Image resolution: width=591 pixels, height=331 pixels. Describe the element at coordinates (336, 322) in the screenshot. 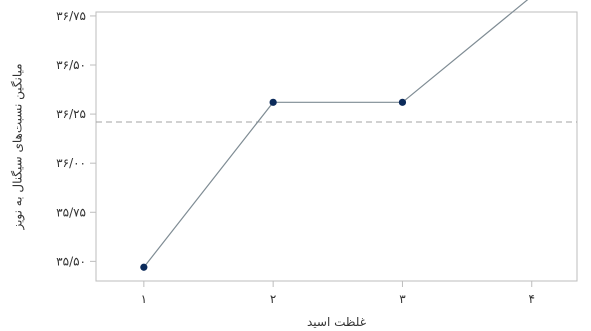

I see `x-axis-label: غلظت اسید` at that location.